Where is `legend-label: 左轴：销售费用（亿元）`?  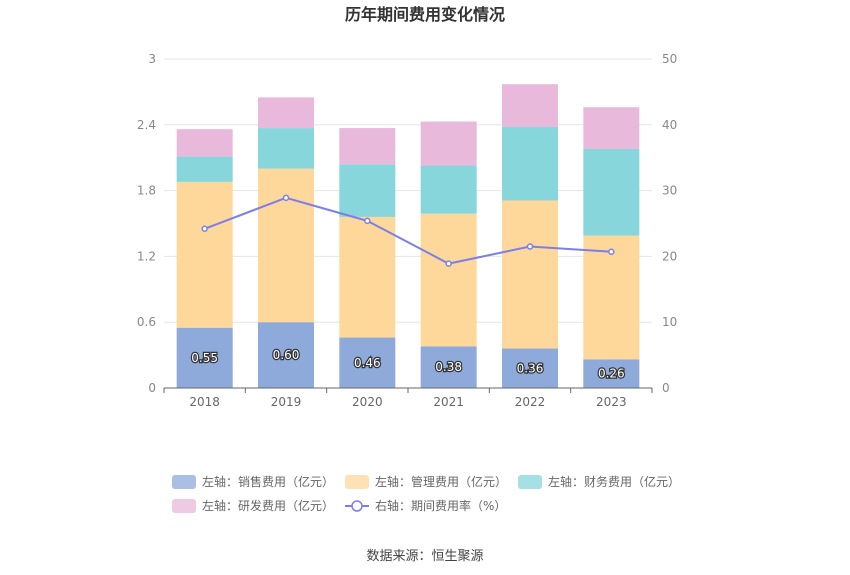 legend-label: 左轴：销售费用（亿元） is located at coordinates (268, 481).